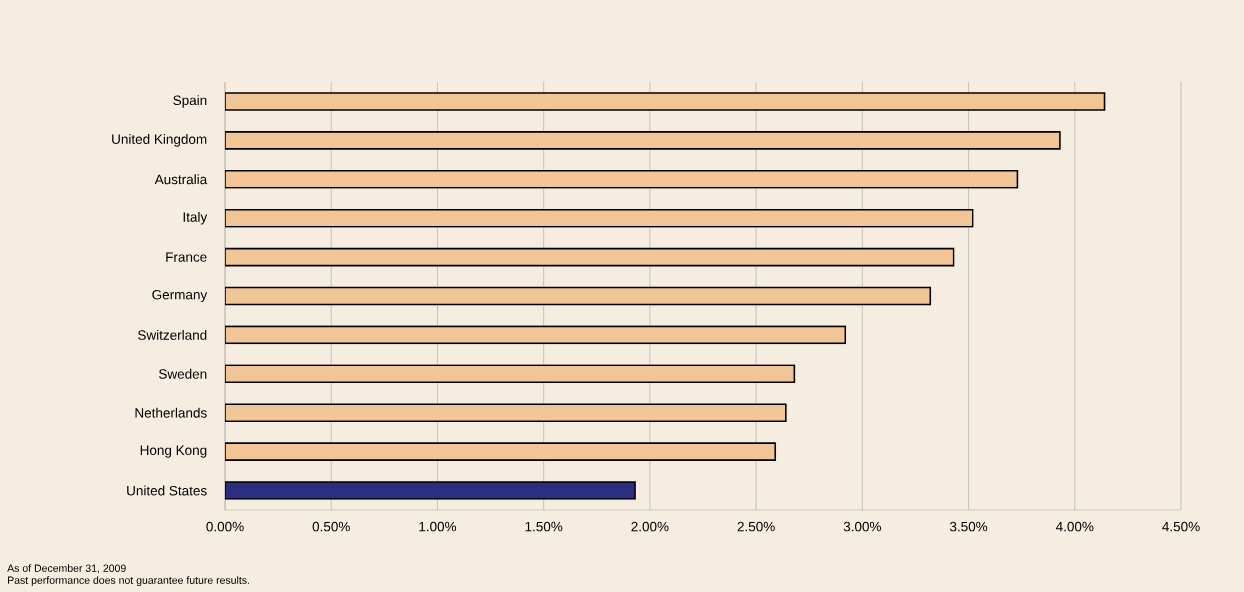  Describe the element at coordinates (167, 490) in the screenshot. I see `y-tick-label: United States` at that location.